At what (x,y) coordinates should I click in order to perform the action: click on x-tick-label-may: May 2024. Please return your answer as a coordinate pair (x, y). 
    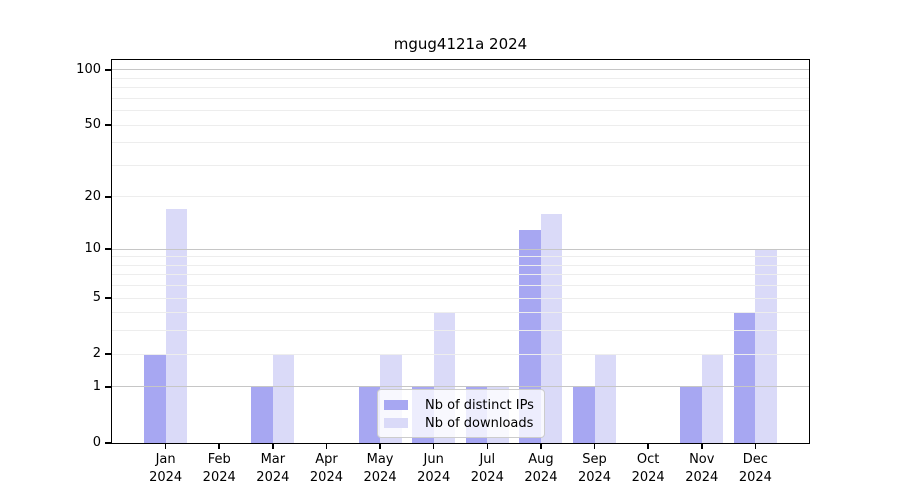
    Looking at the image, I should click on (380, 468).